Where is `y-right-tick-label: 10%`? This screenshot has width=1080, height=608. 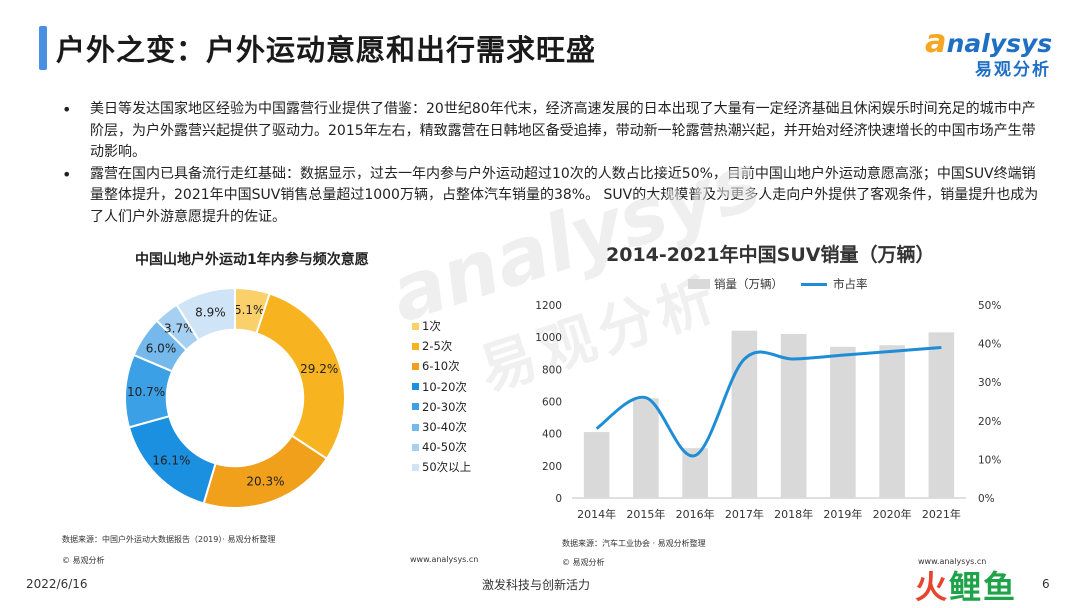
y-right-tick-label: 10% is located at coordinates (989, 460).